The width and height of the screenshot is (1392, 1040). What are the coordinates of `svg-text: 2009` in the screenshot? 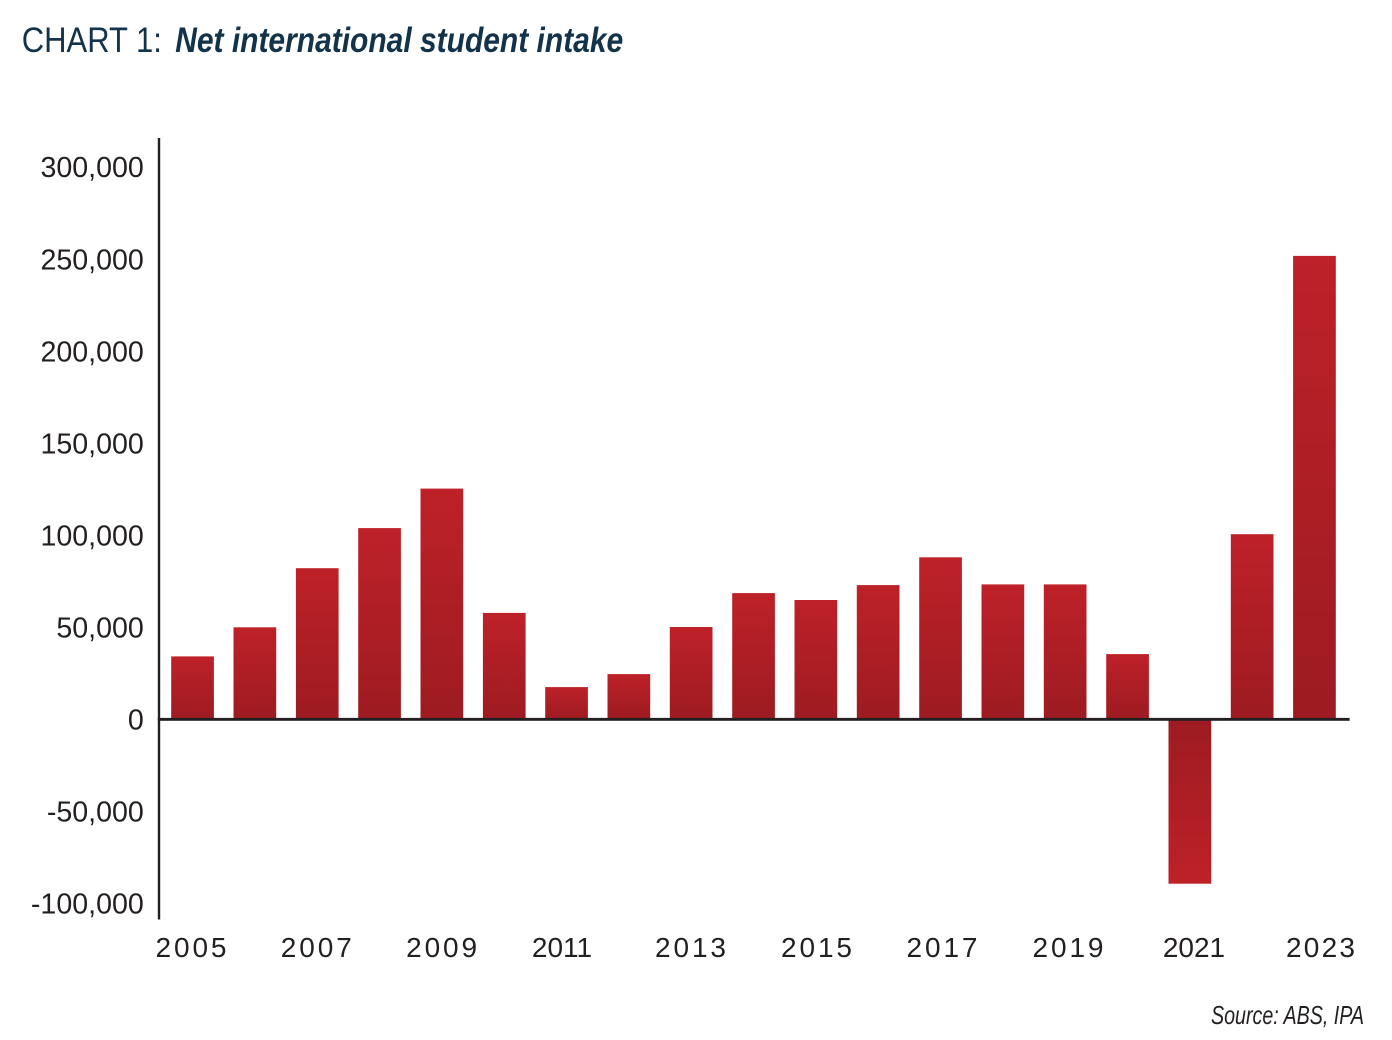 It's located at (441, 947).